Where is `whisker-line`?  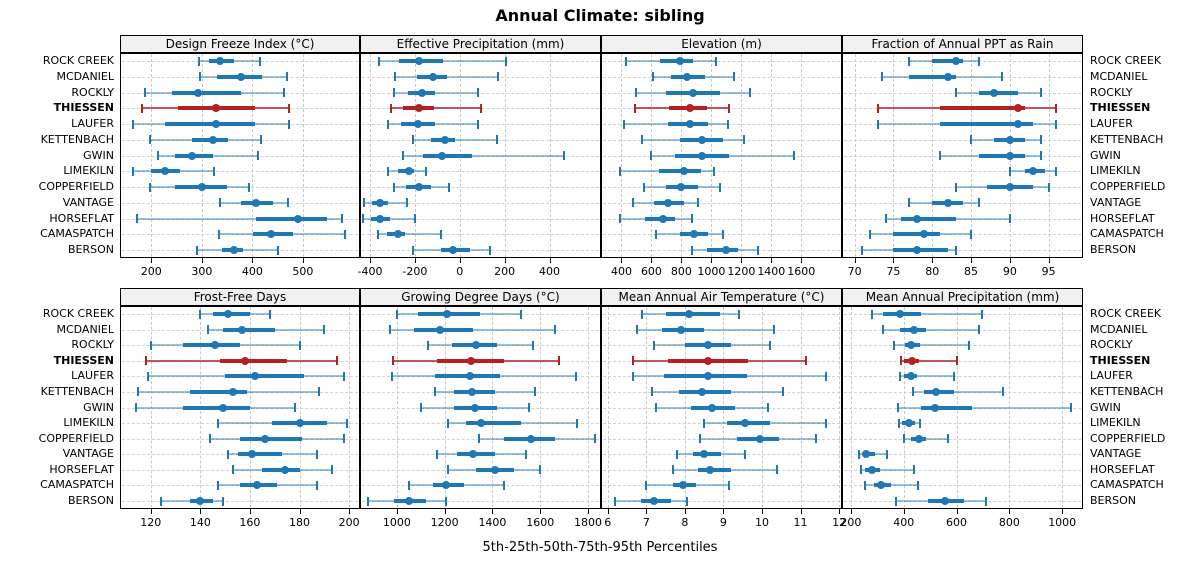
whisker-line is located at coordinates (931, 345).